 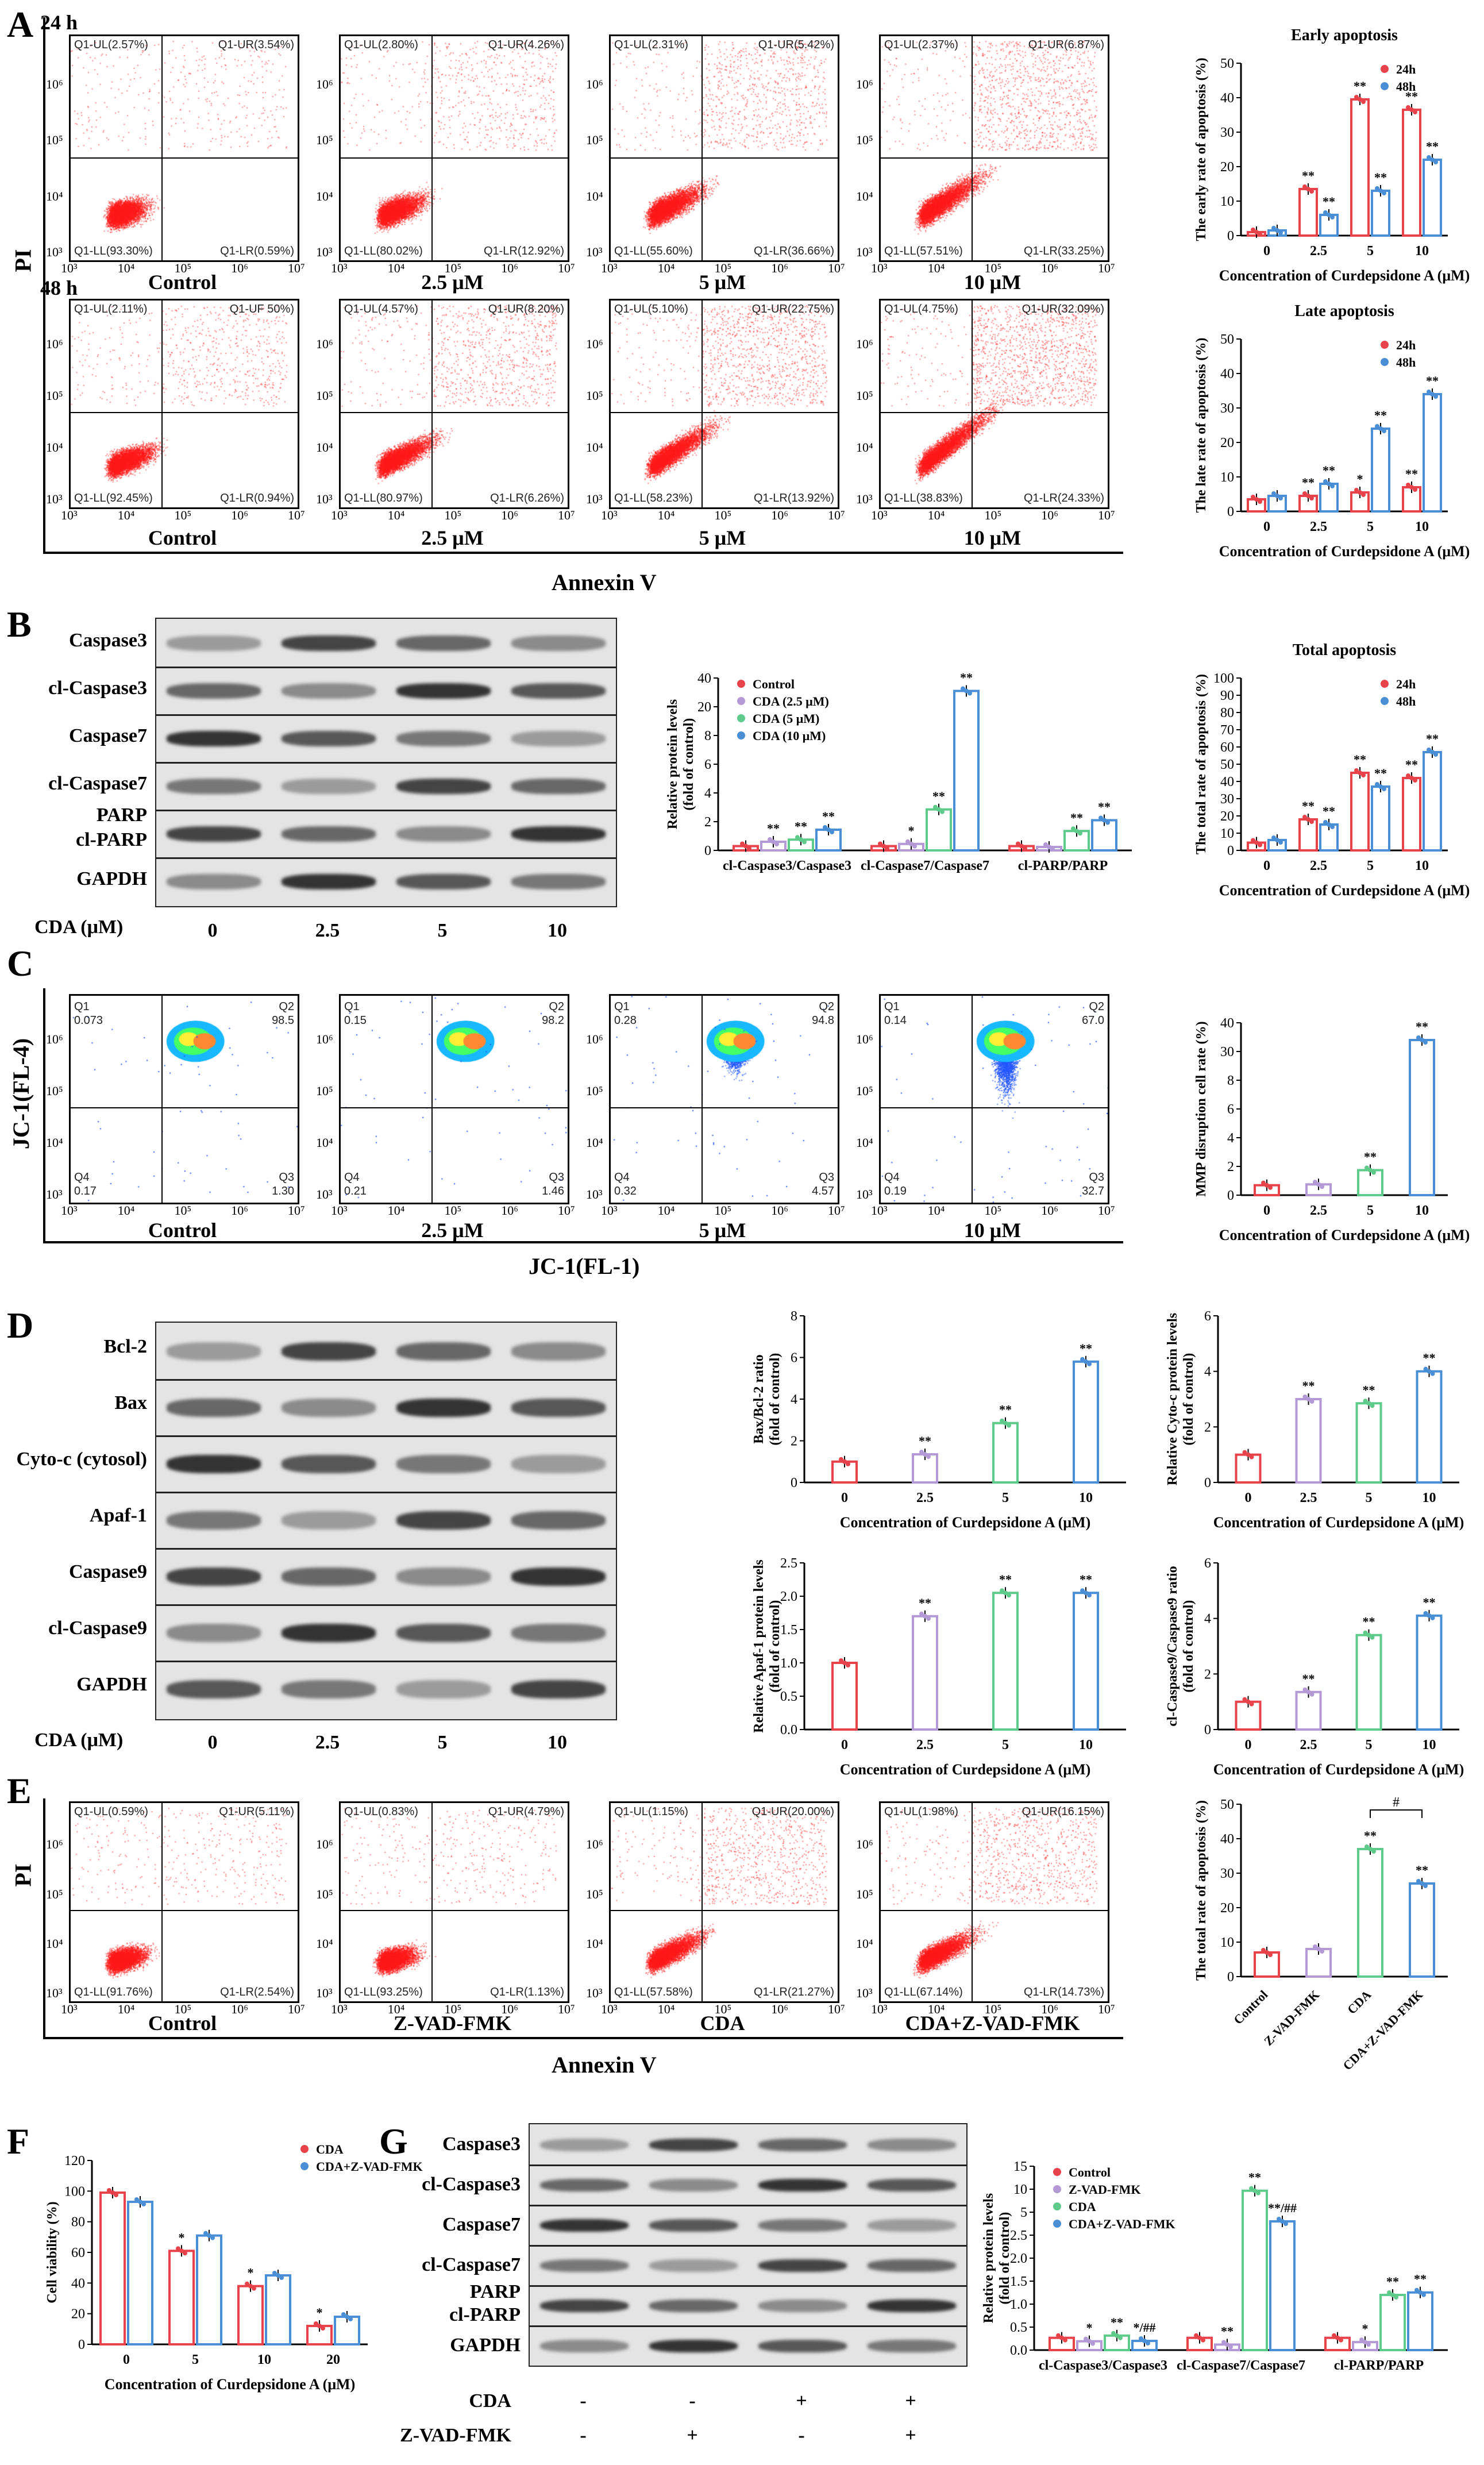 What do you see at coordinates (97, 1628) in the screenshot?
I see `blot-label: cl-Caspase9` at bounding box center [97, 1628].